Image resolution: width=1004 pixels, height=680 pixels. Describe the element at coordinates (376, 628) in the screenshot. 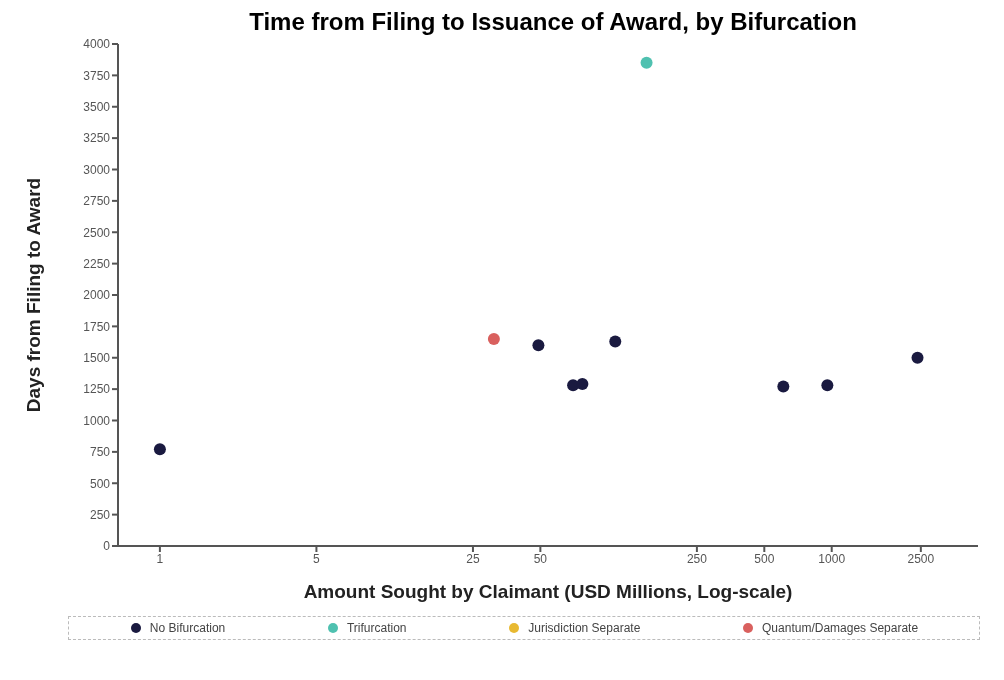

I see `legend-label: Trifurcation` at that location.